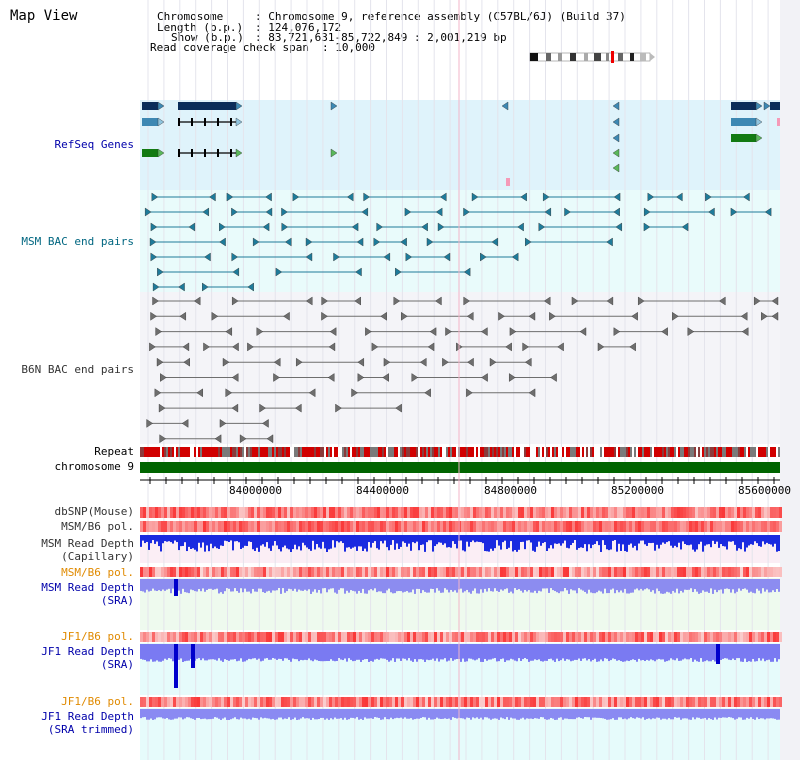 This screenshot has height=760, width=800. I want to click on track-label-jf1-trim-1: JF1 Read Depth, so click(87, 716).